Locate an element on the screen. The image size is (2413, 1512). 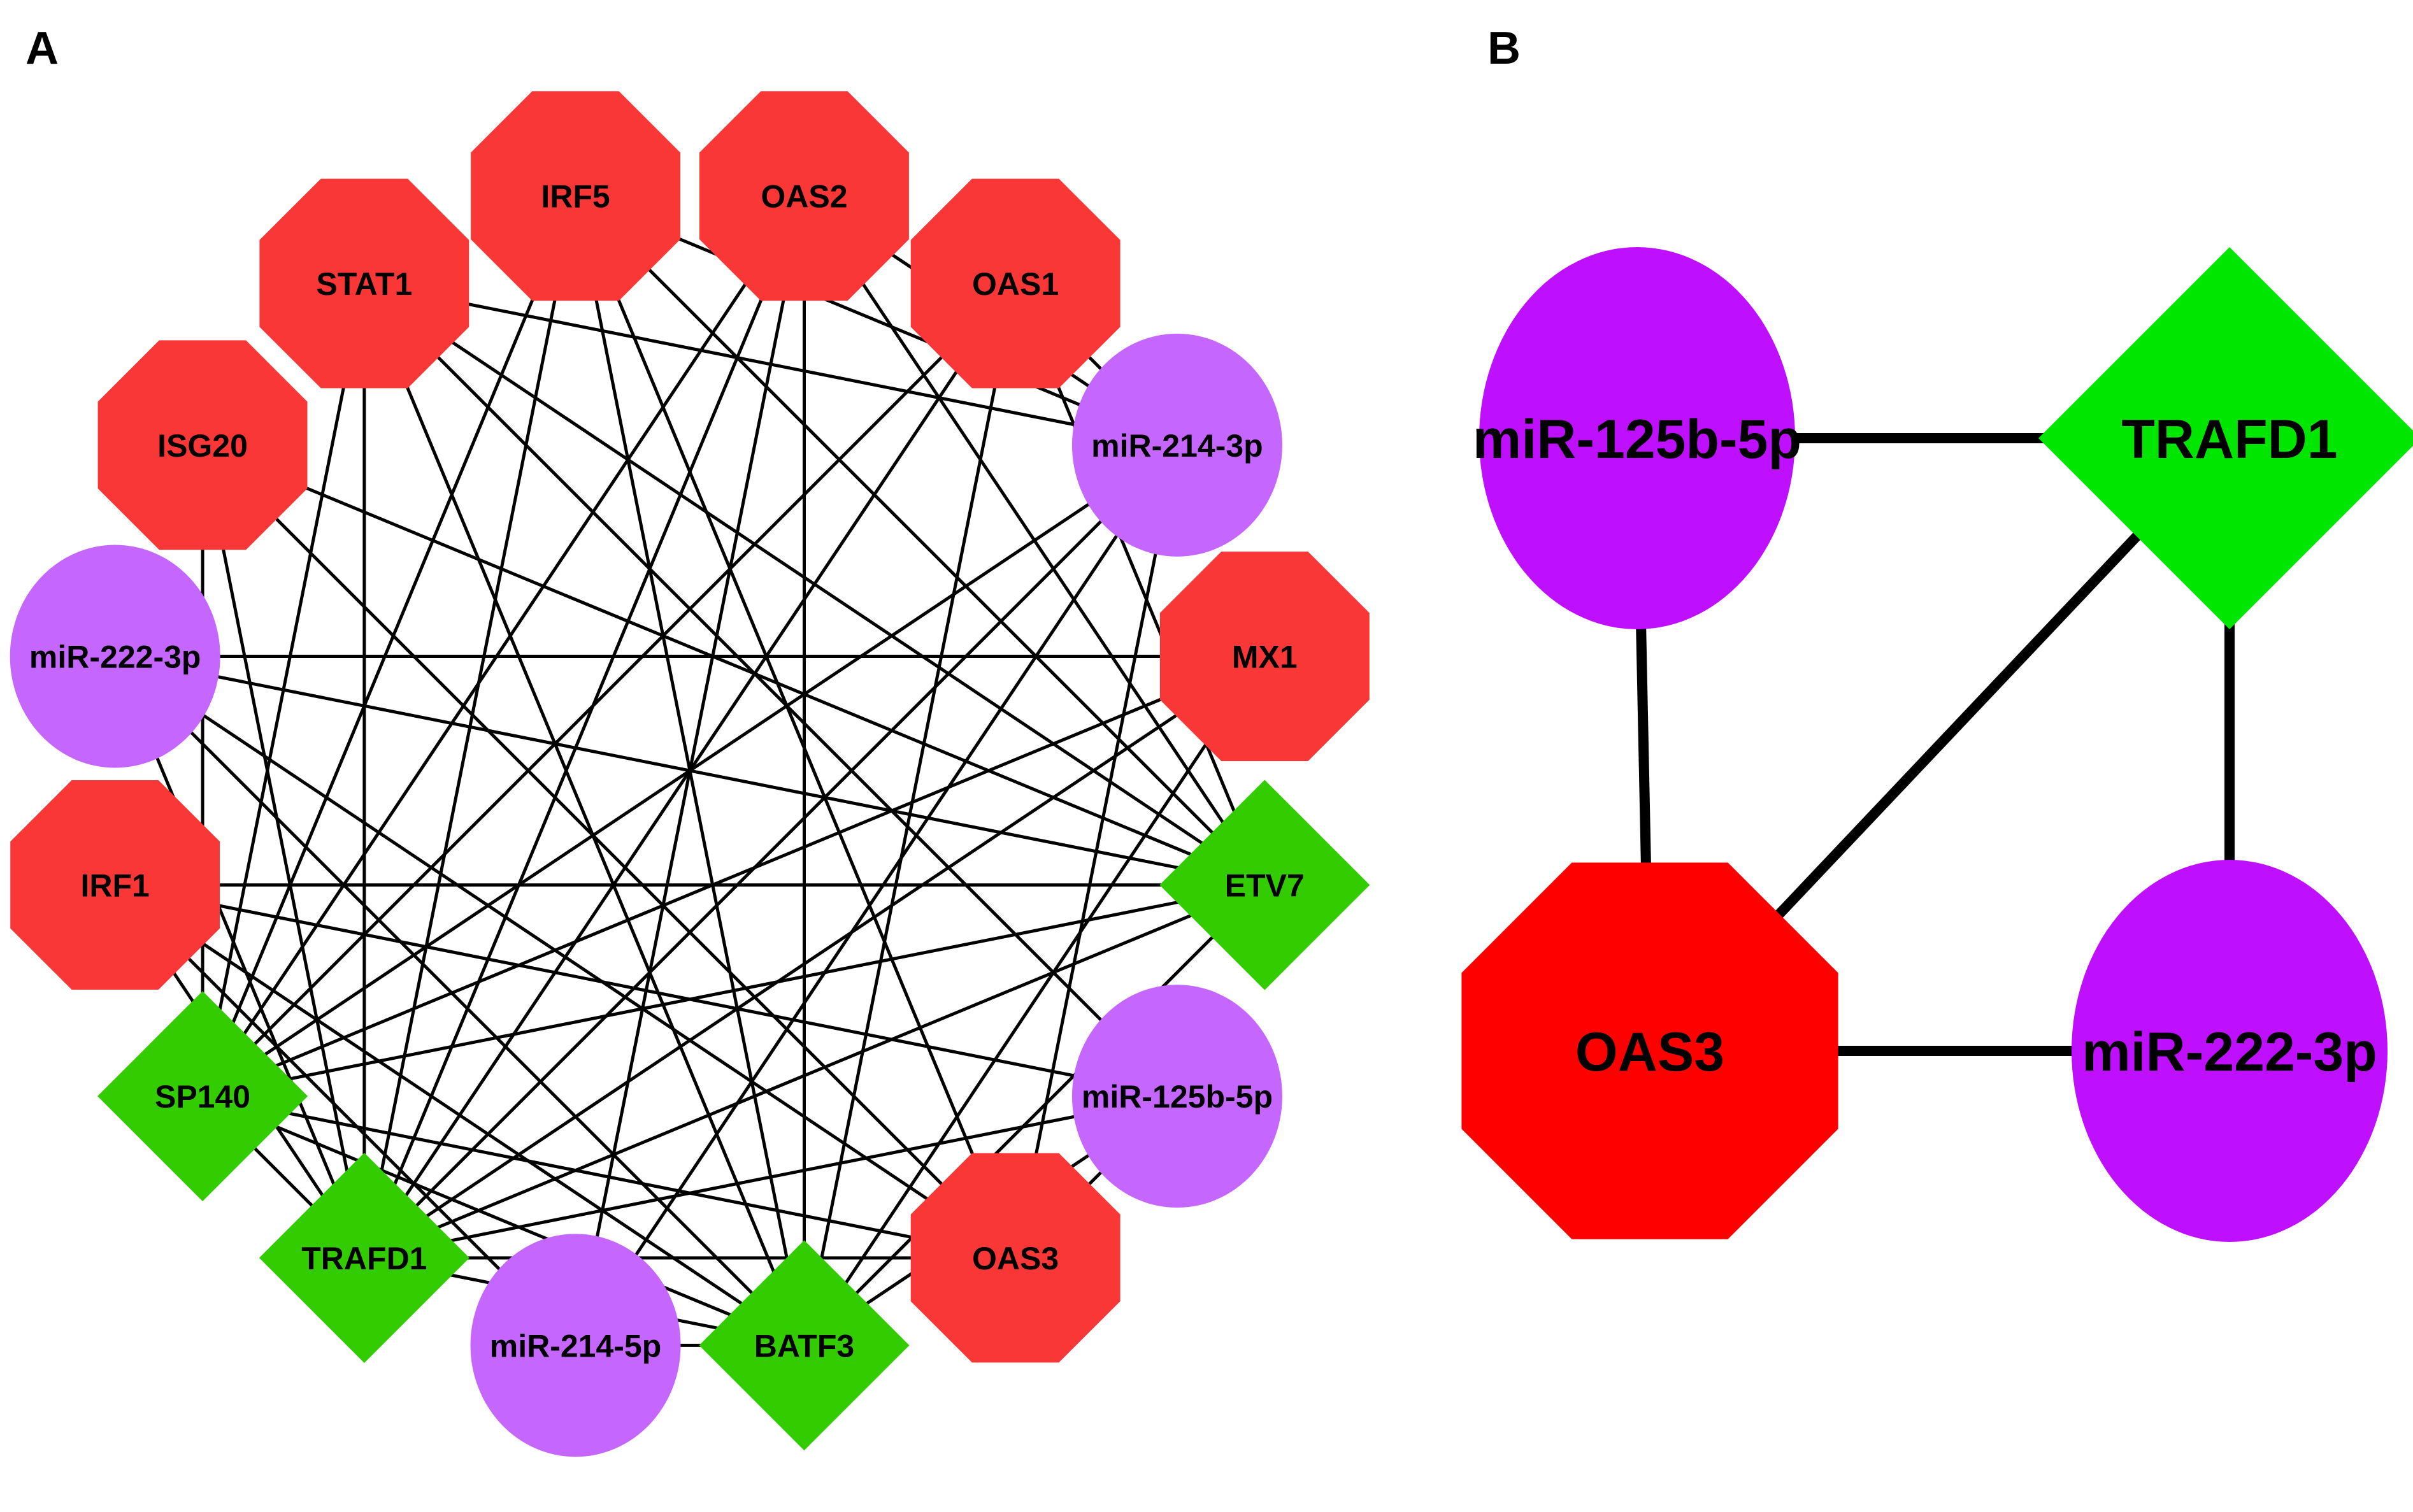
panel-a-node-label-mir-214-3p: miR-214-3p is located at coordinates (1177, 446).